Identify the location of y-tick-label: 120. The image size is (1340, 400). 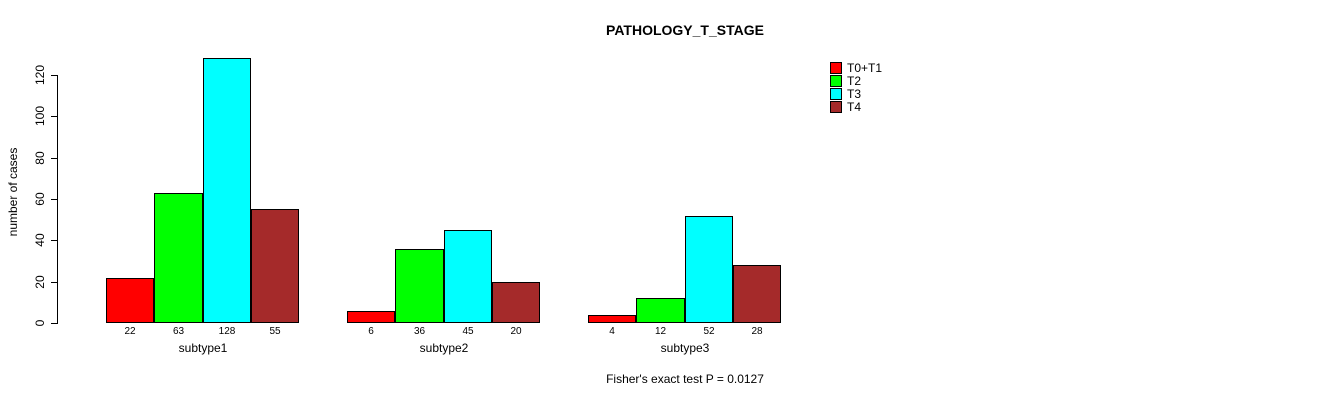
(40, 75).